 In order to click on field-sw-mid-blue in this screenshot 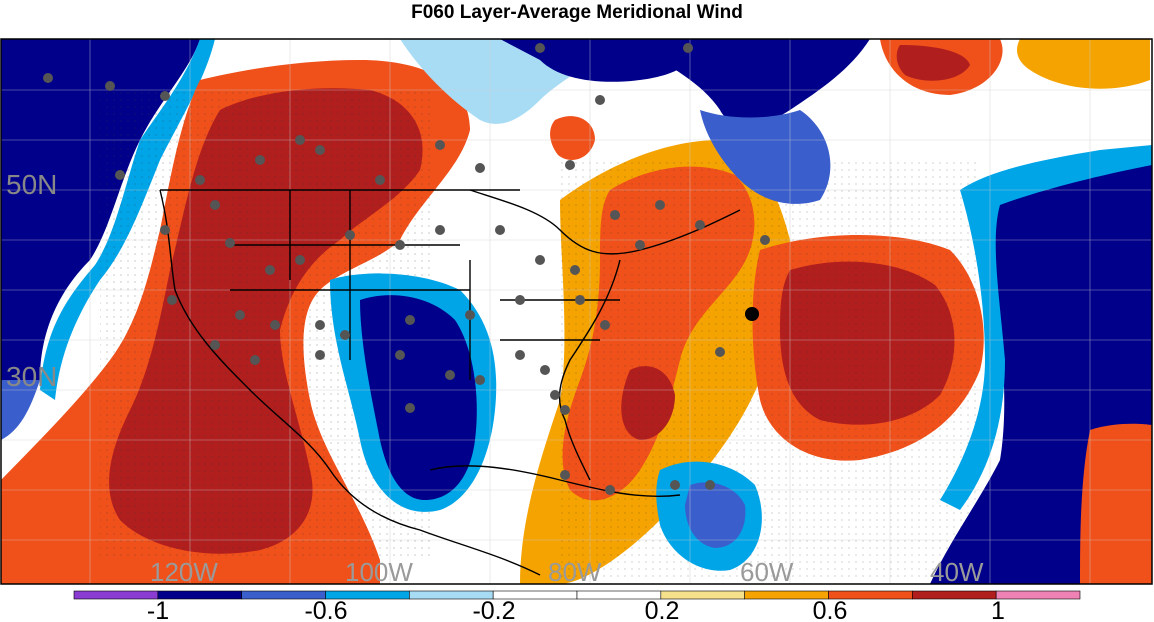, I will do `click(20, 410)`.